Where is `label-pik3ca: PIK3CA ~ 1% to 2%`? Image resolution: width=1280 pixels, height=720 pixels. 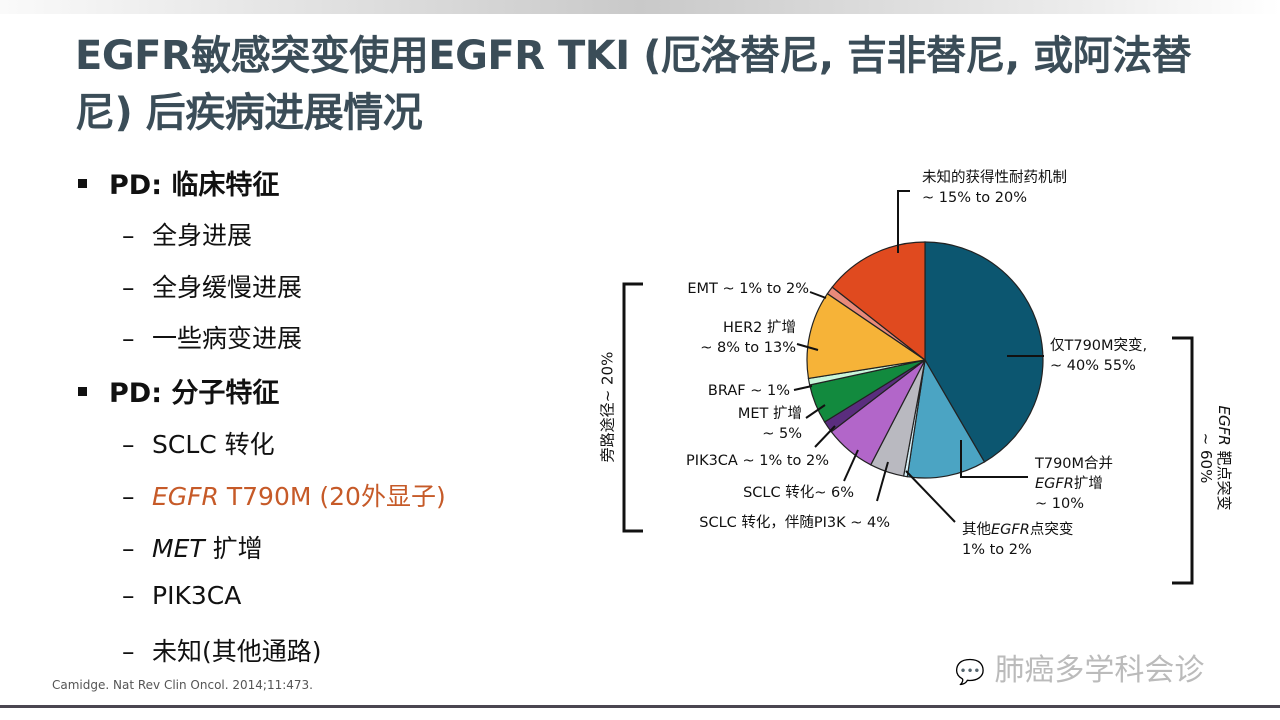 label-pik3ca: PIK3CA ~ 1% to 2% is located at coordinates (757, 461).